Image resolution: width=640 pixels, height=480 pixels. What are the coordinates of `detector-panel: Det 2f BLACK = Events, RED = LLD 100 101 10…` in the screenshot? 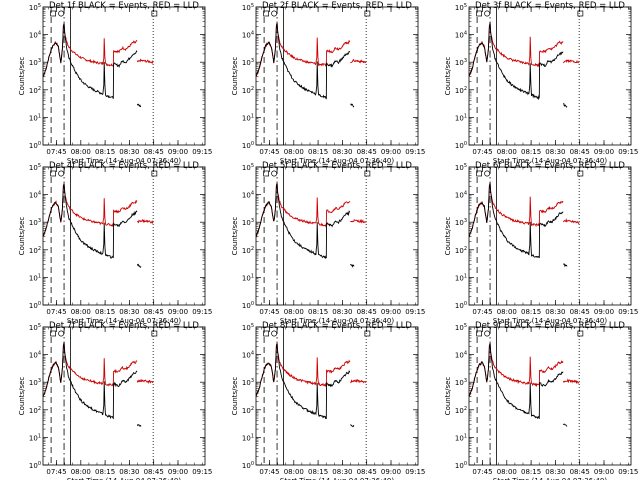 It's located at (328, 83).